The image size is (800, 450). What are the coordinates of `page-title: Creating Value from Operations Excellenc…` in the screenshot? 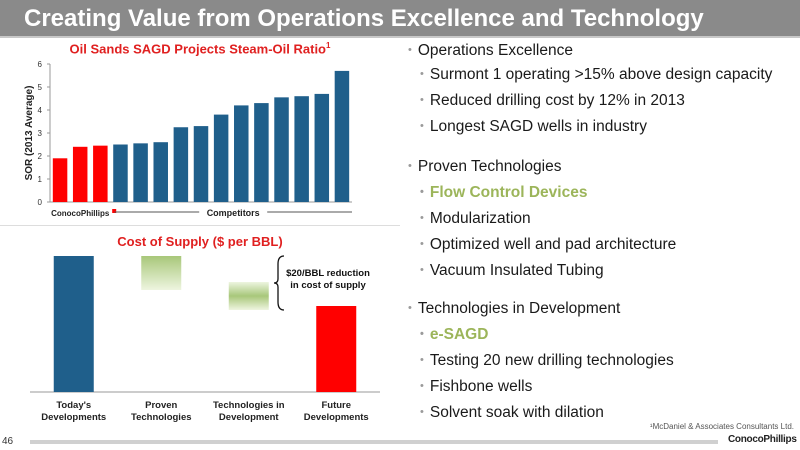 It's located at (364, 18).